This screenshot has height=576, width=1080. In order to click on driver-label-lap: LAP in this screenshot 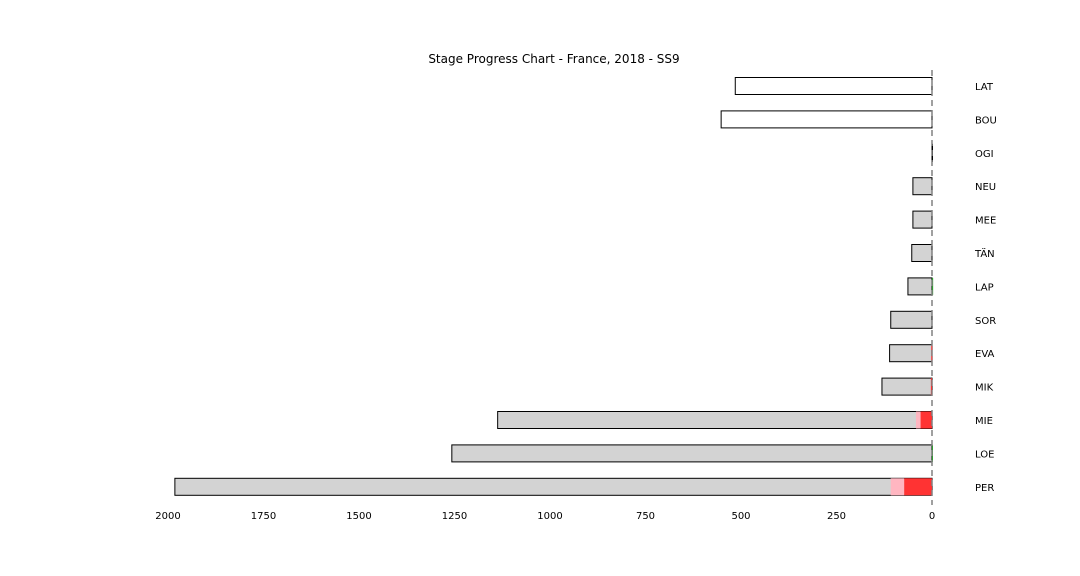, I will do `click(984, 287)`.